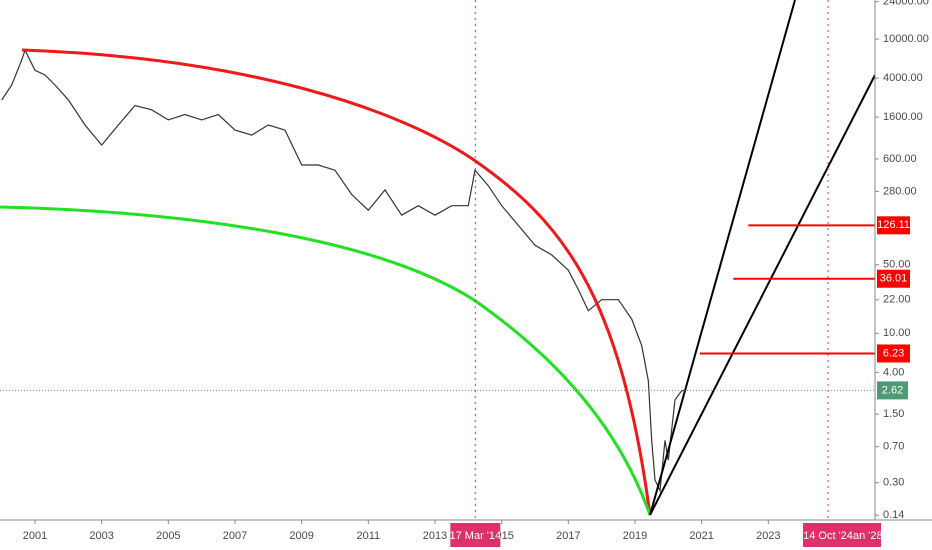 This screenshot has width=932, height=550. I want to click on y-tick-label: 22.00, so click(897, 300).